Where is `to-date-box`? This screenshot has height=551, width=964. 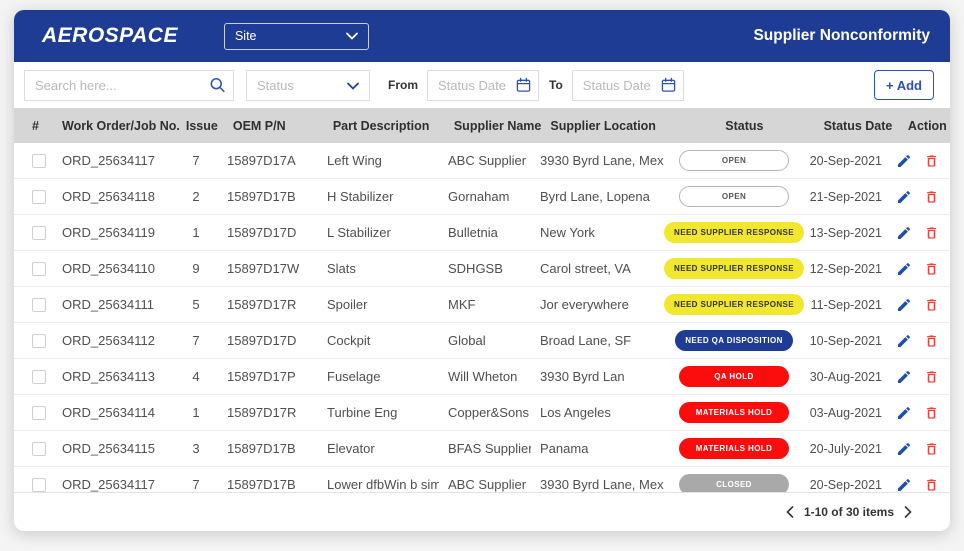
to-date-box is located at coordinates (627, 85).